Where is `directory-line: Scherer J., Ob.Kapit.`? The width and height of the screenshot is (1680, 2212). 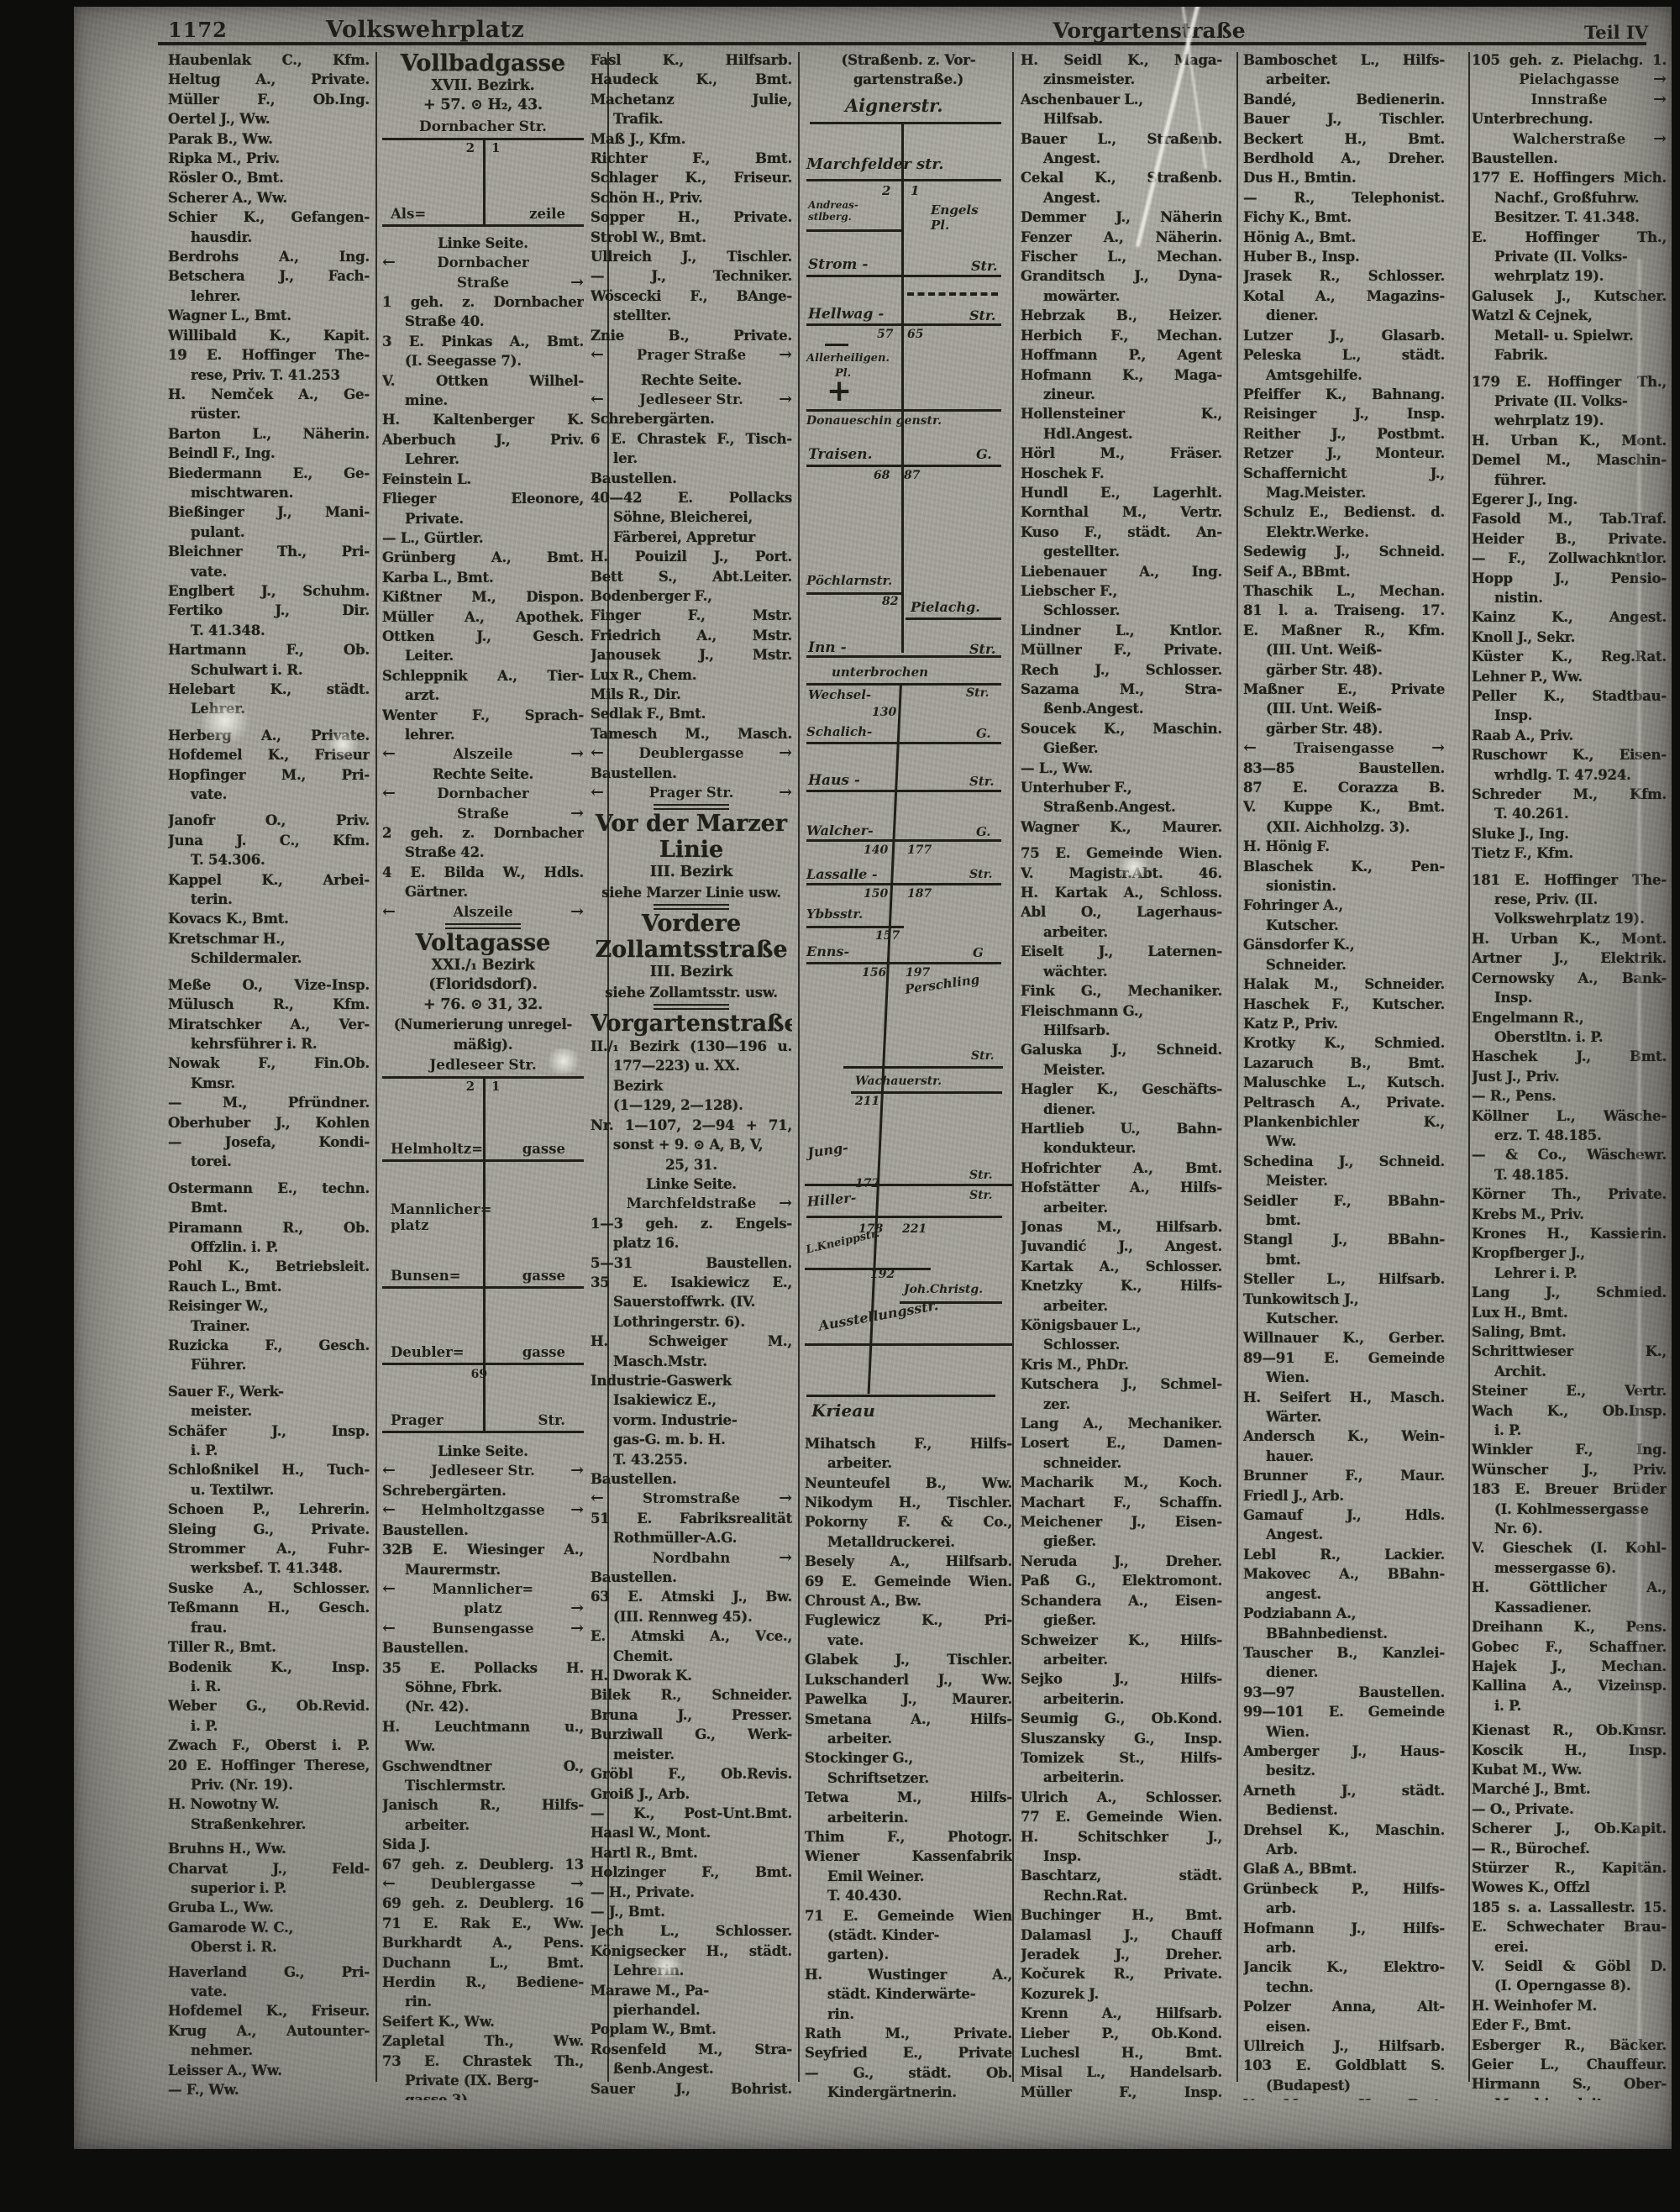 directory-line: Scherer J., Ob.Kapit. is located at coordinates (1569, 1829).